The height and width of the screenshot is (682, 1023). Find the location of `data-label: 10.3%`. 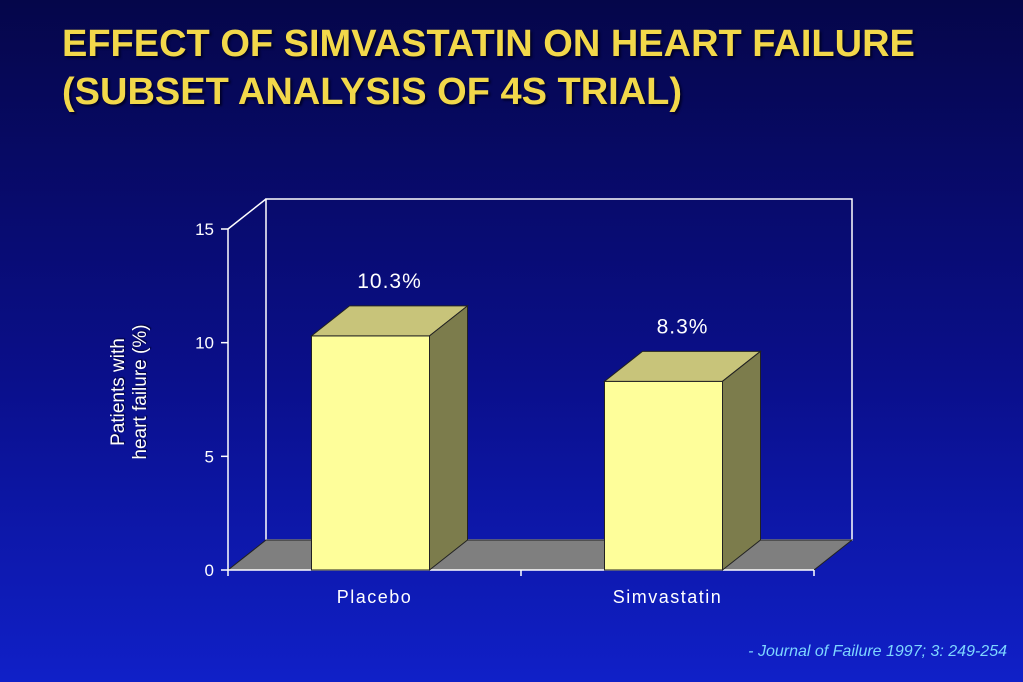

data-label: 10.3% is located at coordinates (389, 281).